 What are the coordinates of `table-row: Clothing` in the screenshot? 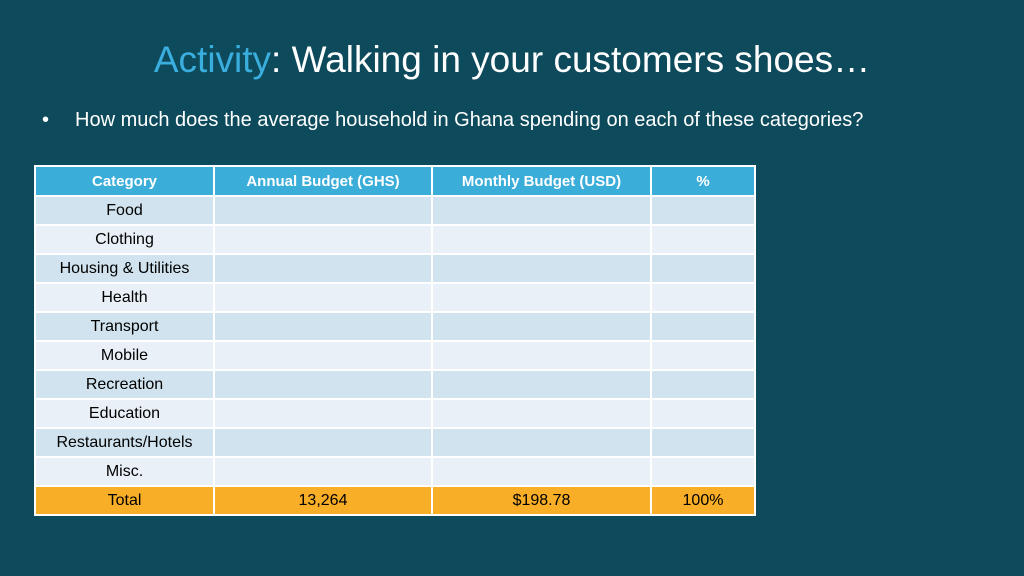 It's located at (395, 239).